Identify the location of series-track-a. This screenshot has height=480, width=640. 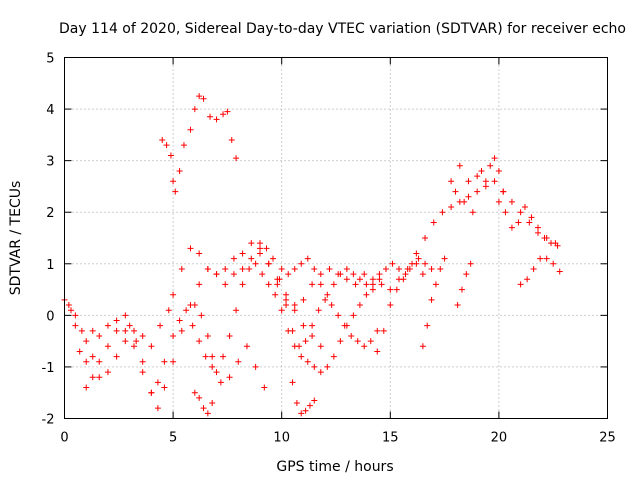
(199, 144).